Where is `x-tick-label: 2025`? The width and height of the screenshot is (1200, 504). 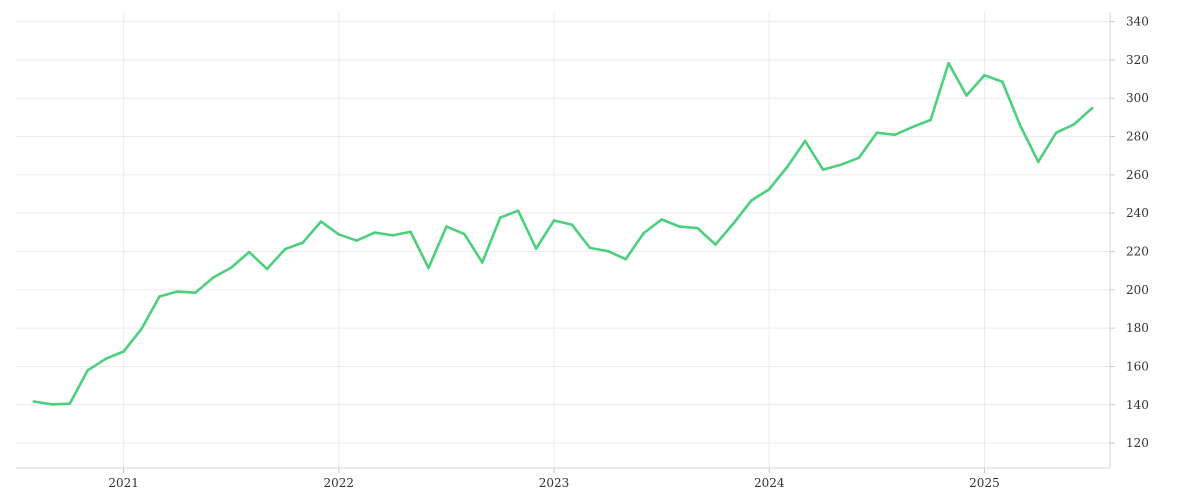 x-tick-label: 2025 is located at coordinates (984, 483).